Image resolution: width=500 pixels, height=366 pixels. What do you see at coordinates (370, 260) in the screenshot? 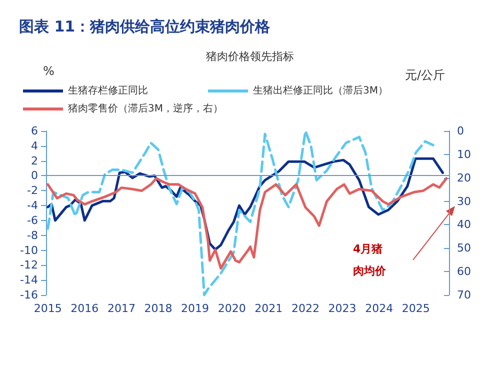
I see `annotation: 4月猪肉均价` at bounding box center [370, 260].